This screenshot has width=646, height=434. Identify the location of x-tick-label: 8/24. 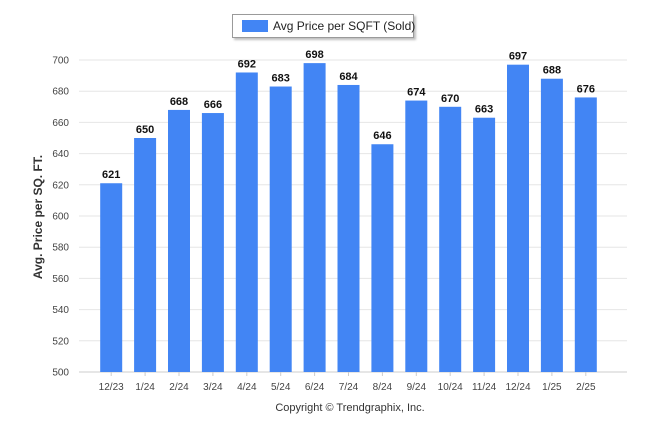
(383, 387).